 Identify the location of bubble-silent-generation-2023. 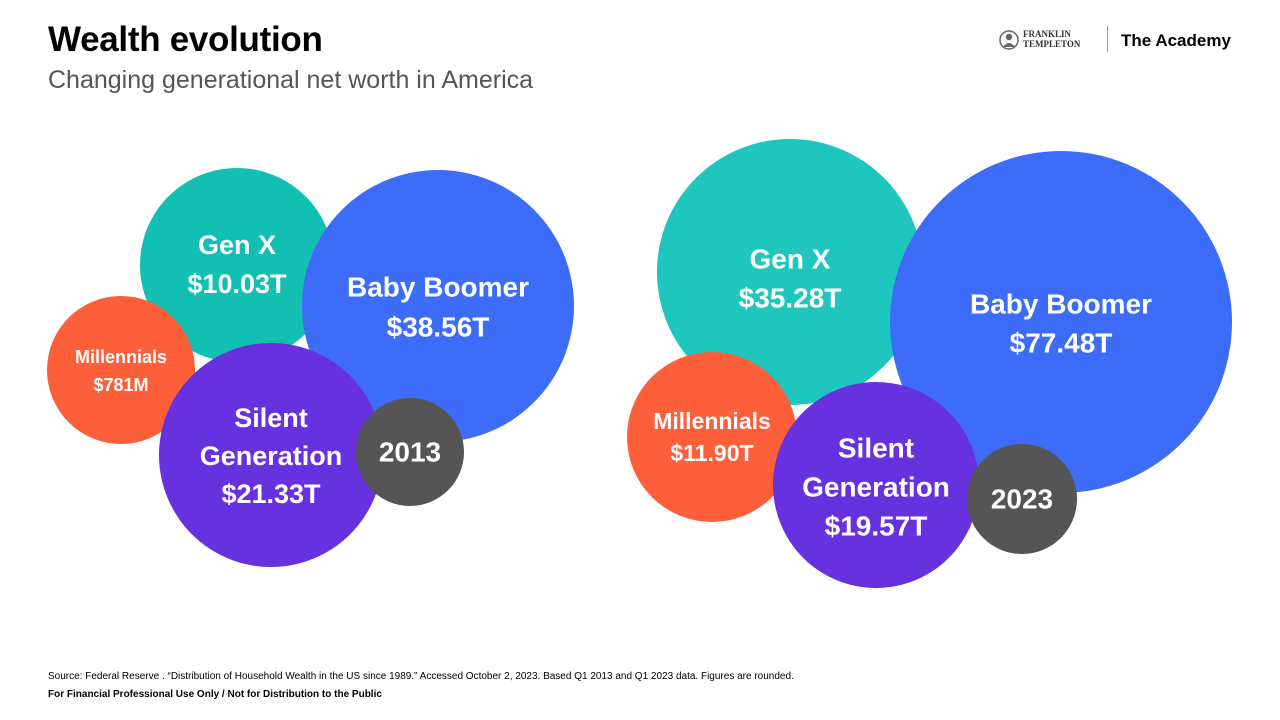
(876, 485).